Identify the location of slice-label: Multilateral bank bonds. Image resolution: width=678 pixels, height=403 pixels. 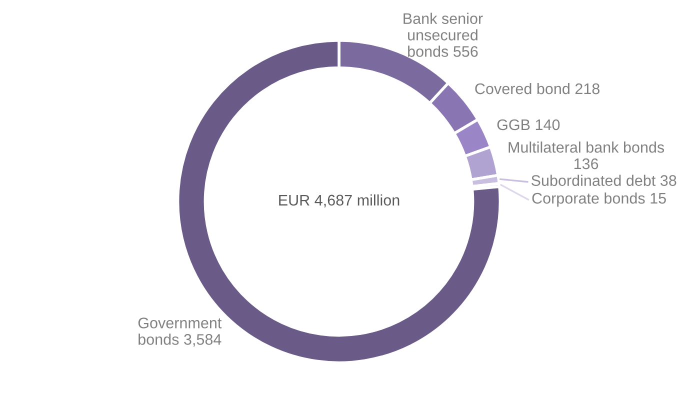
(586, 147).